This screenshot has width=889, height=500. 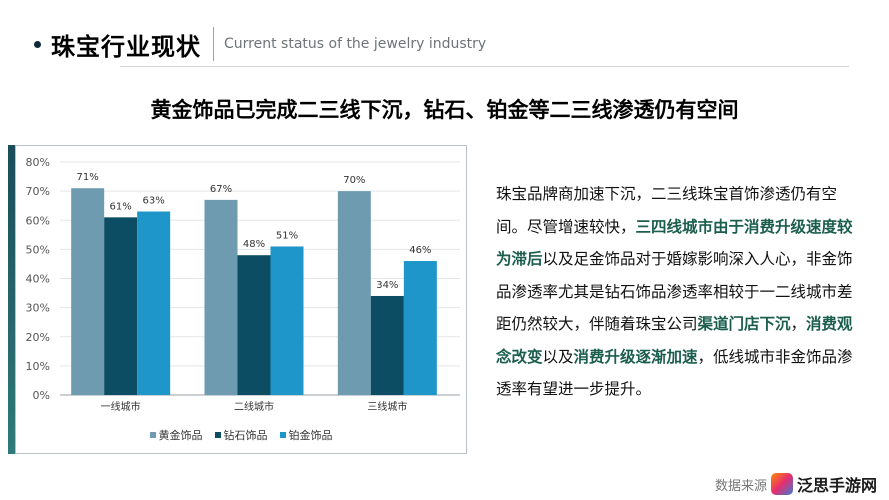 What do you see at coordinates (667, 210) in the screenshot?
I see `body-text-segment: 珠宝品牌商加速下沉，二三线珠宝首饰渗透仍有空间。尽管增速较快，` at bounding box center [667, 210].